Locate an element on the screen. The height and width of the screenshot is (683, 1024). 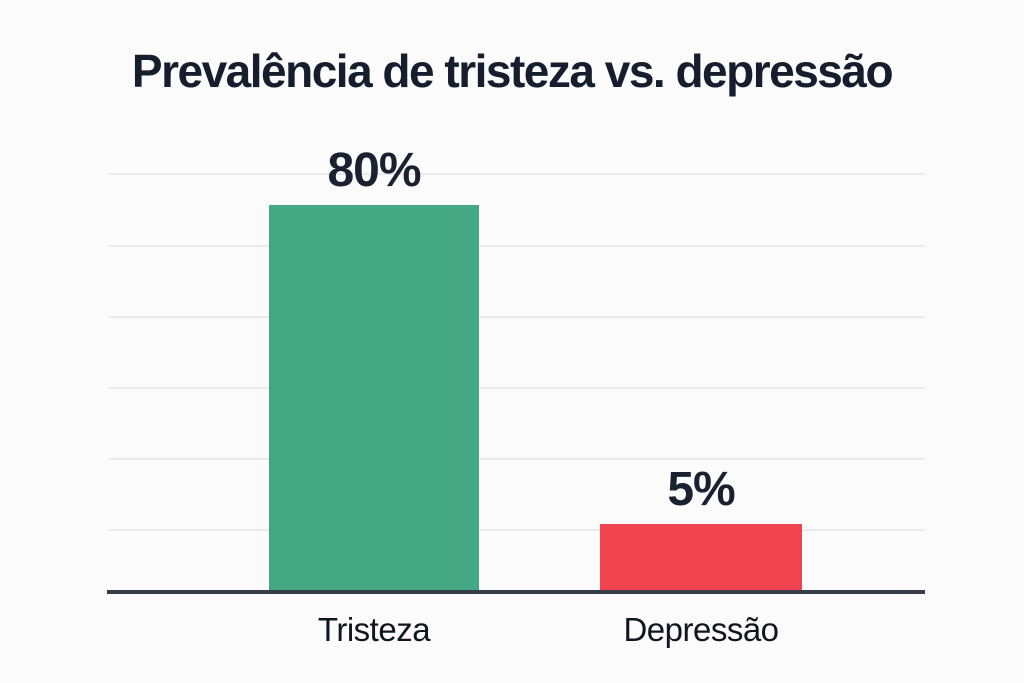
value-label-tristeza: 80% is located at coordinates (374, 170).